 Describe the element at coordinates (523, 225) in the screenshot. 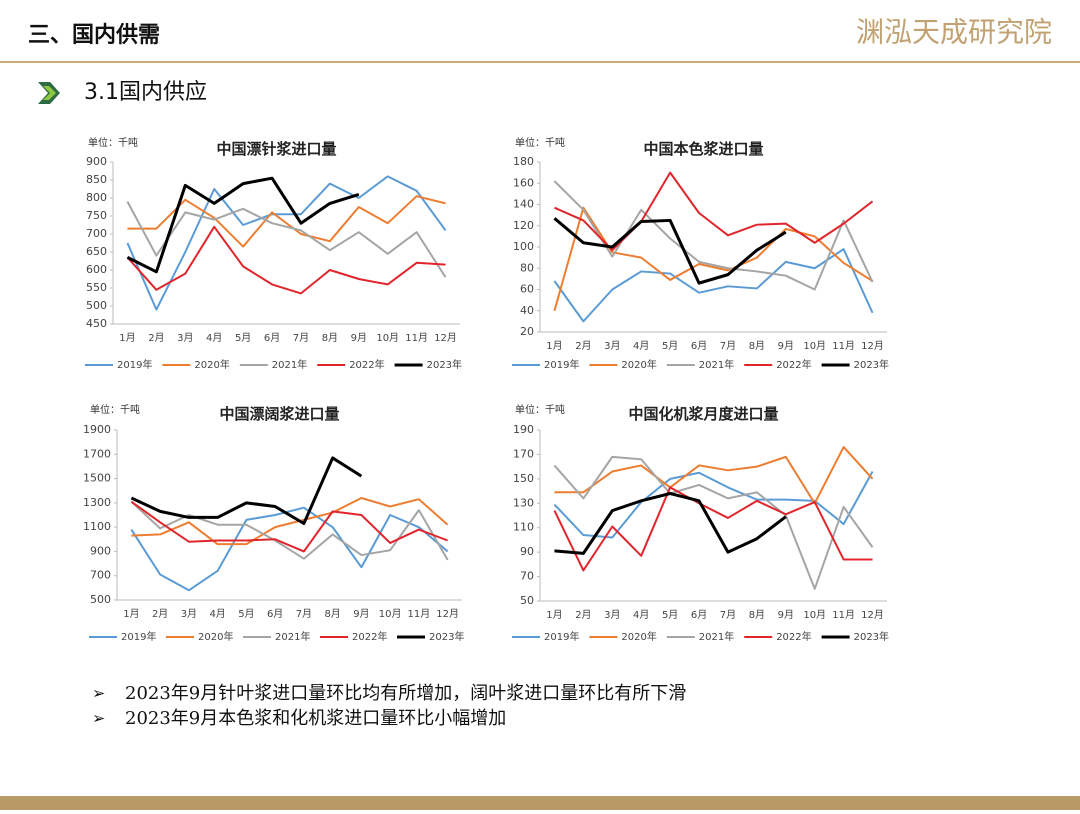

I see `y-tick-label: 120` at that location.